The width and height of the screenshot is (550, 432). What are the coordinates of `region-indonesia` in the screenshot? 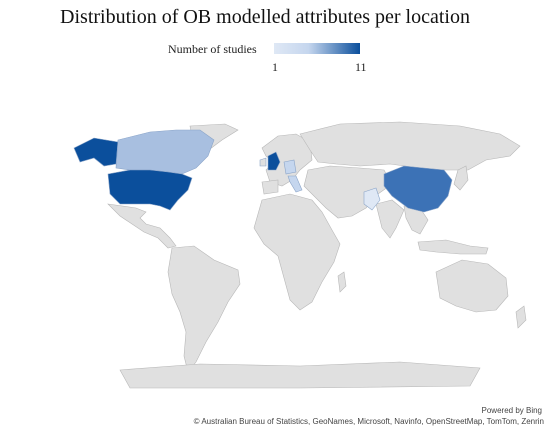 It's located at (453, 247).